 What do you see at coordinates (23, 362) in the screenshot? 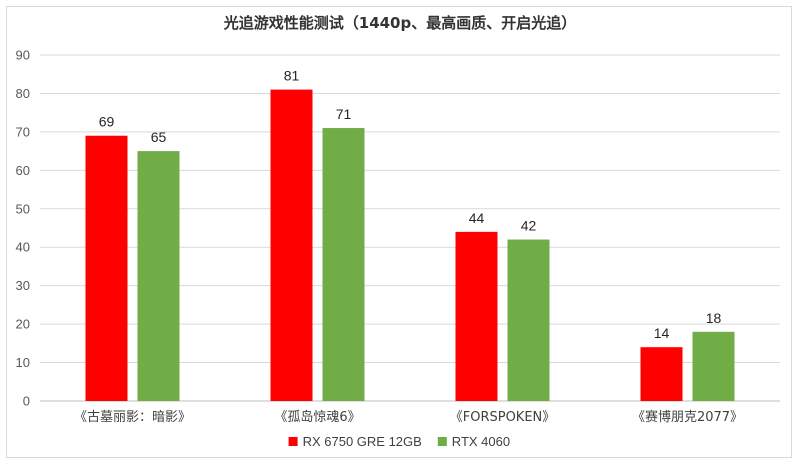
I see `y-tick-label: 10` at bounding box center [23, 362].